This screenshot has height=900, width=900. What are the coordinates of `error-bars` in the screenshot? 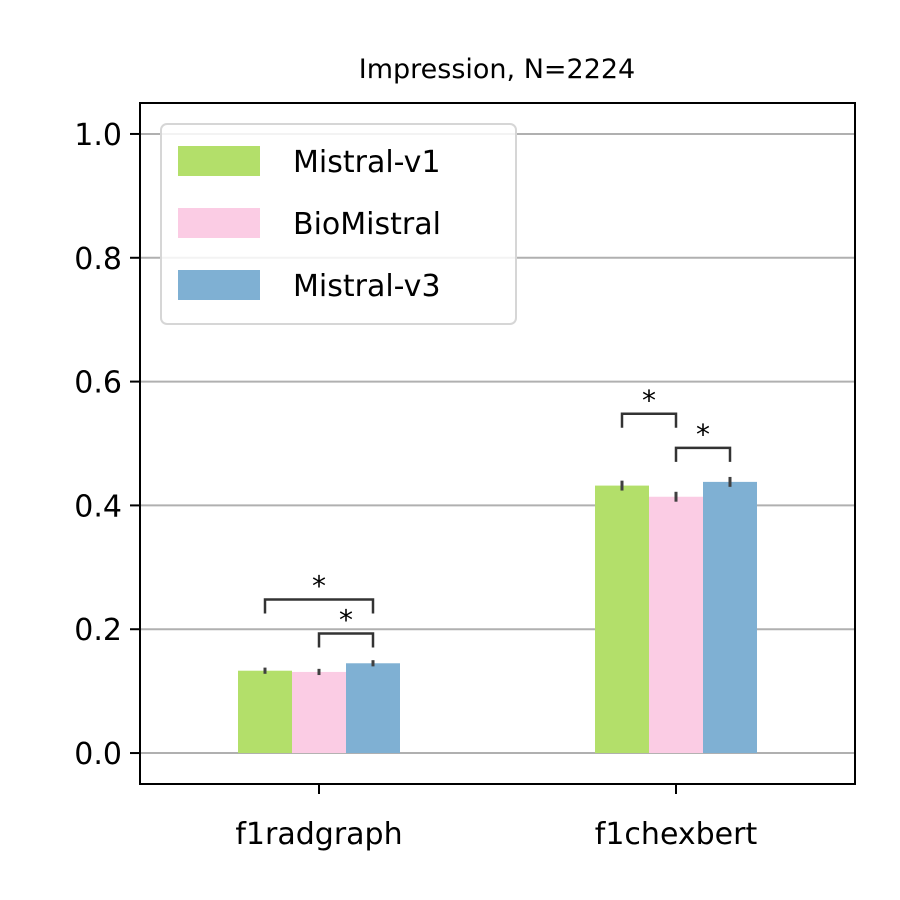 It's located at (497, 576).